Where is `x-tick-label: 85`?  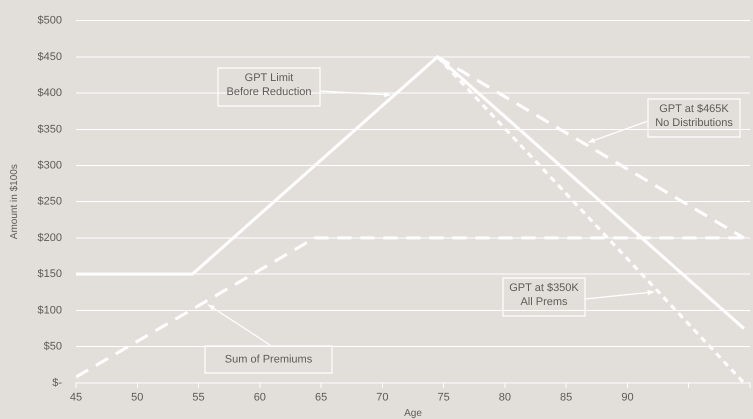
x-tick-label: 85 is located at coordinates (566, 397).